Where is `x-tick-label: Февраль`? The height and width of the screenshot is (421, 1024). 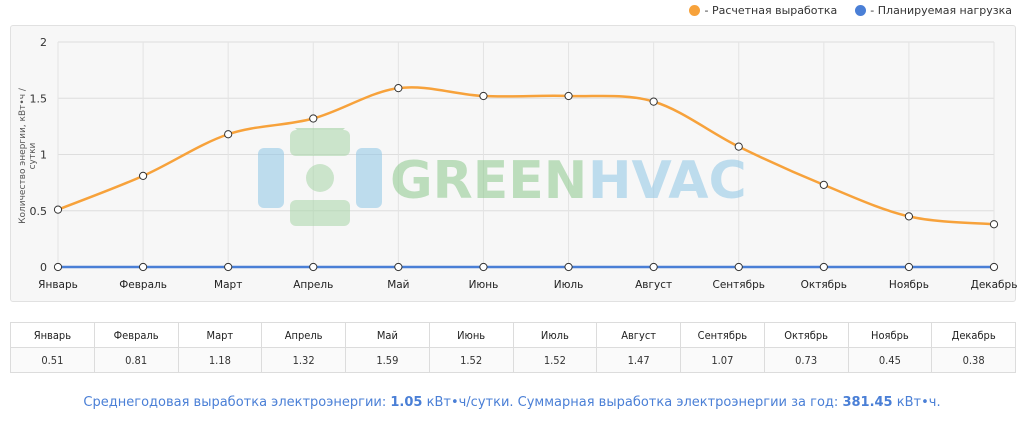 x-tick-label: Февраль is located at coordinates (143, 285).